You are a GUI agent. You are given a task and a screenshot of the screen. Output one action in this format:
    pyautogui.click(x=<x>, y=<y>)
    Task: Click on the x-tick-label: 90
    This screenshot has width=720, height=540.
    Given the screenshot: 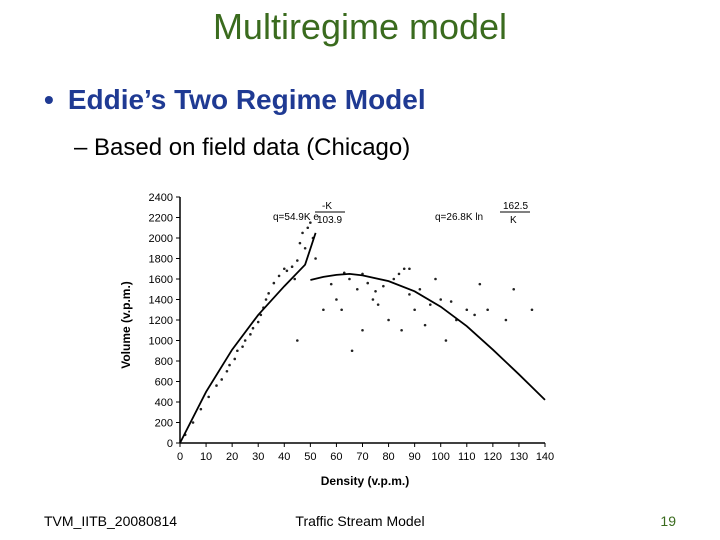 What is the action you would take?
    pyautogui.click(x=415, y=457)
    